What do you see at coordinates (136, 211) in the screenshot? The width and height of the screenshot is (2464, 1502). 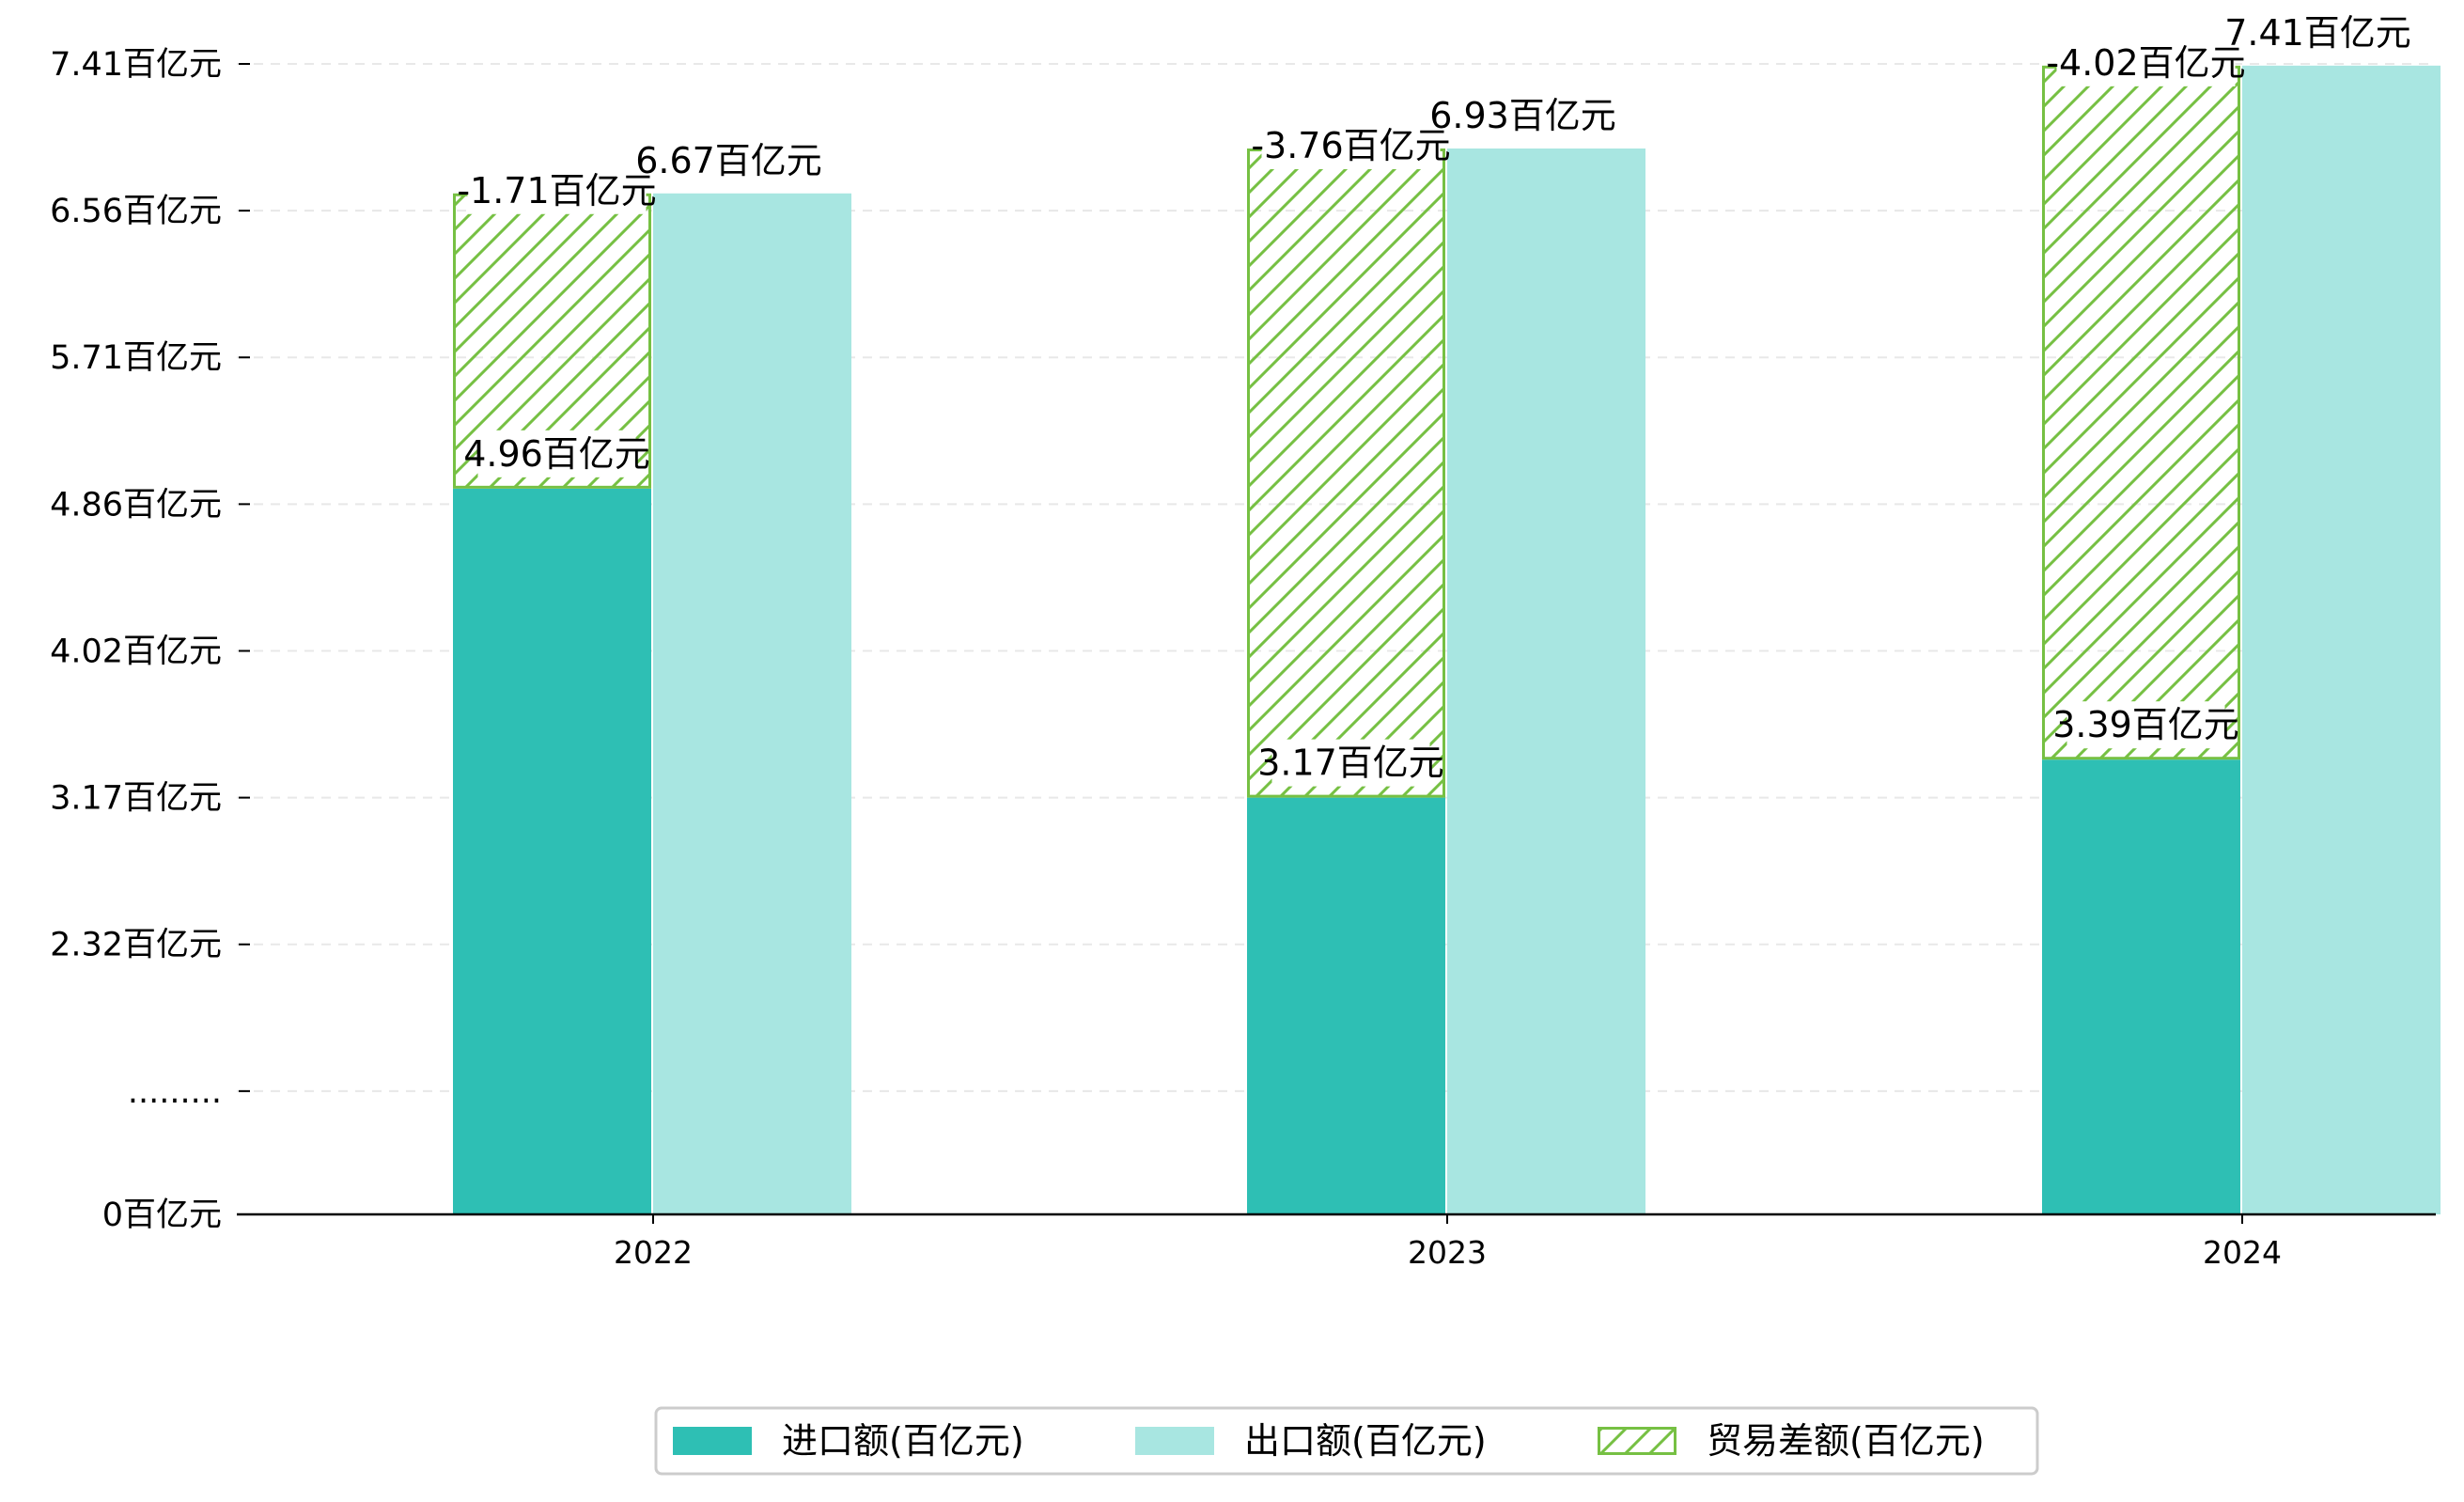 I see `y-tick-label: 6.56百亿元` at bounding box center [136, 211].